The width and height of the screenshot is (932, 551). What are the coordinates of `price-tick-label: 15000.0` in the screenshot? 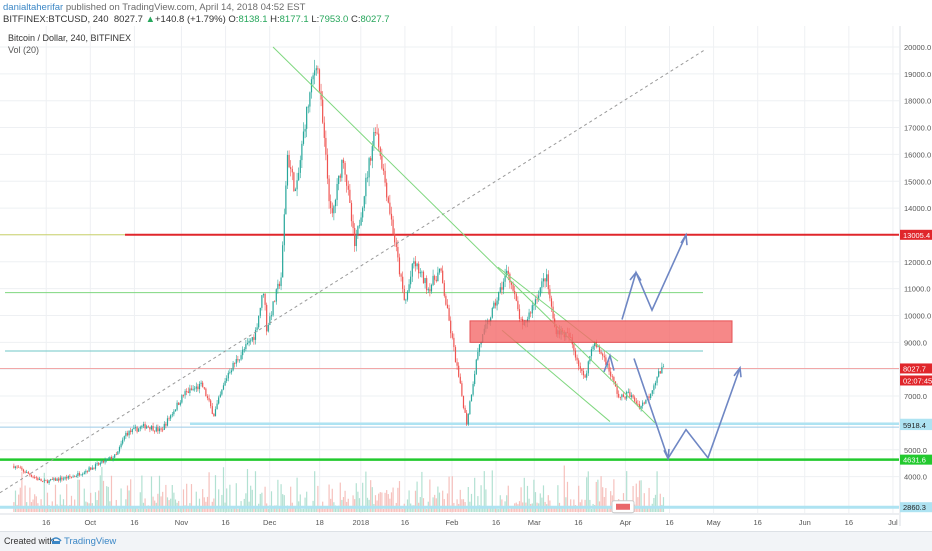 It's located at (917, 181).